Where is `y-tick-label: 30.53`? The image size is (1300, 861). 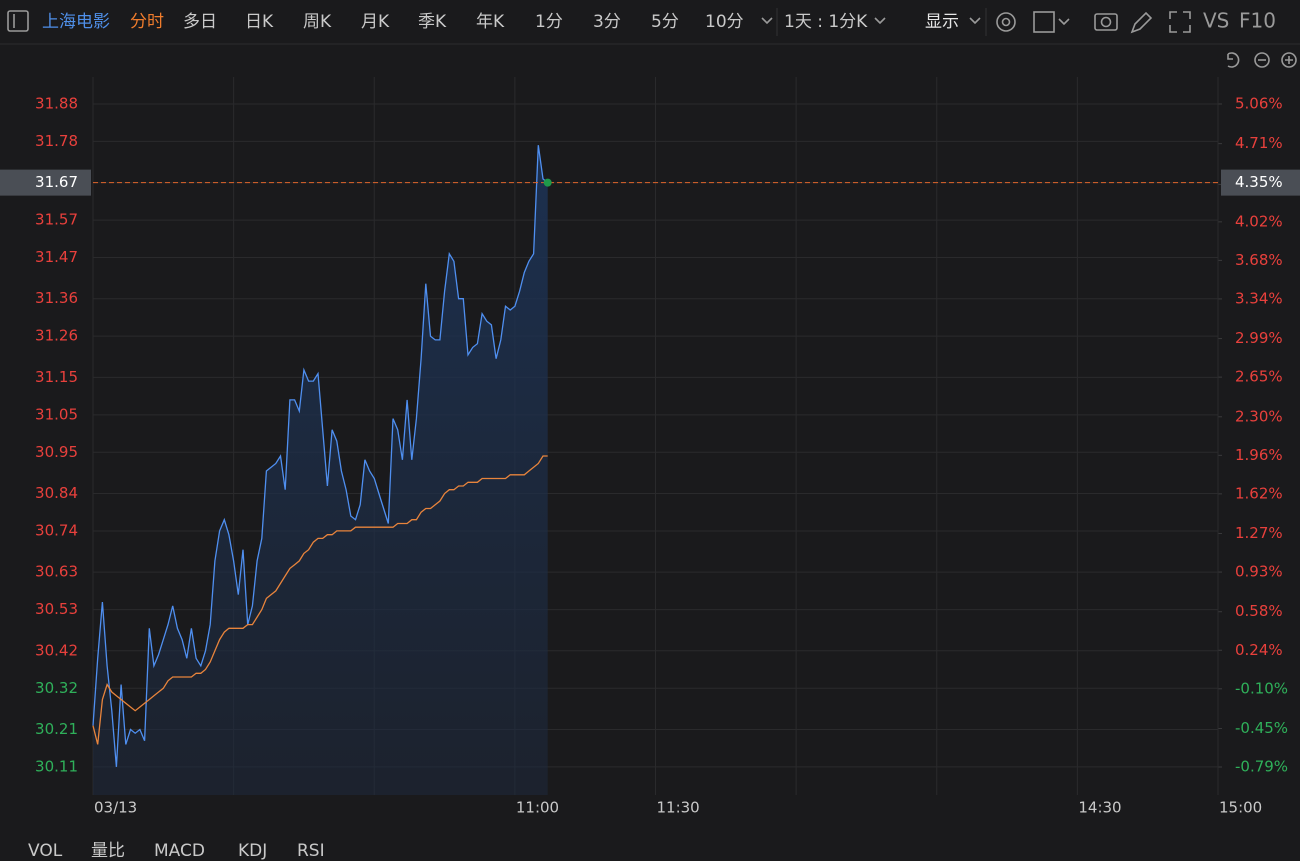 y-tick-label: 30.53 is located at coordinates (56, 609).